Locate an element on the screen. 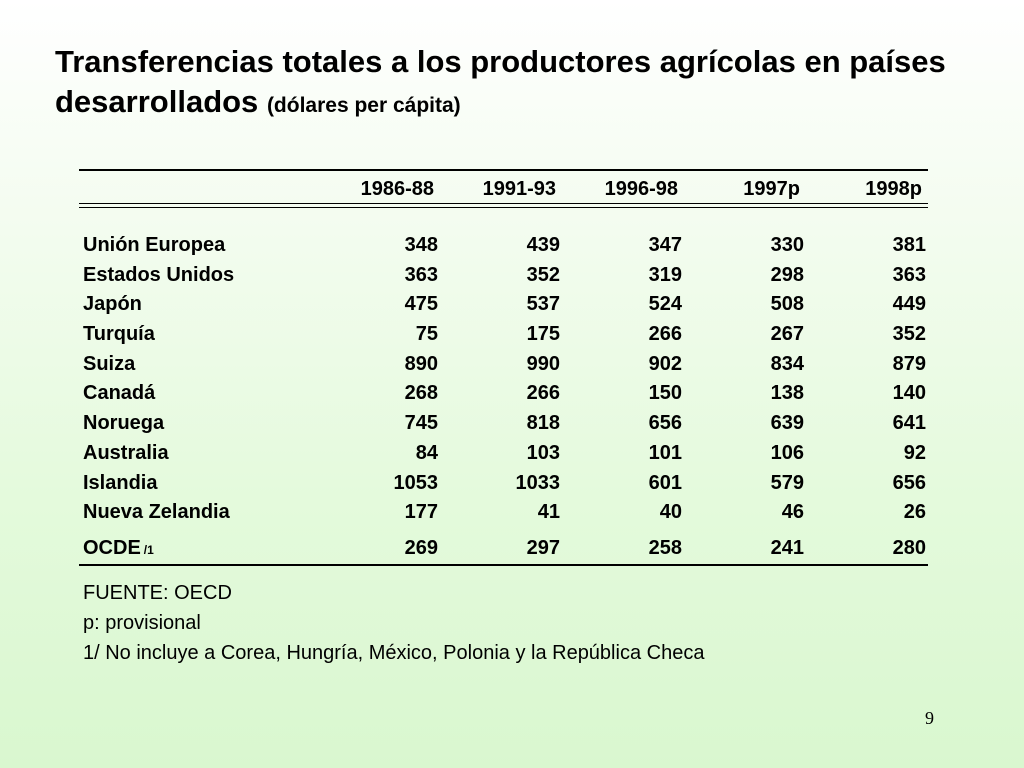 This screenshot has width=1024, height=768. table-cell: 381 is located at coordinates (909, 245).